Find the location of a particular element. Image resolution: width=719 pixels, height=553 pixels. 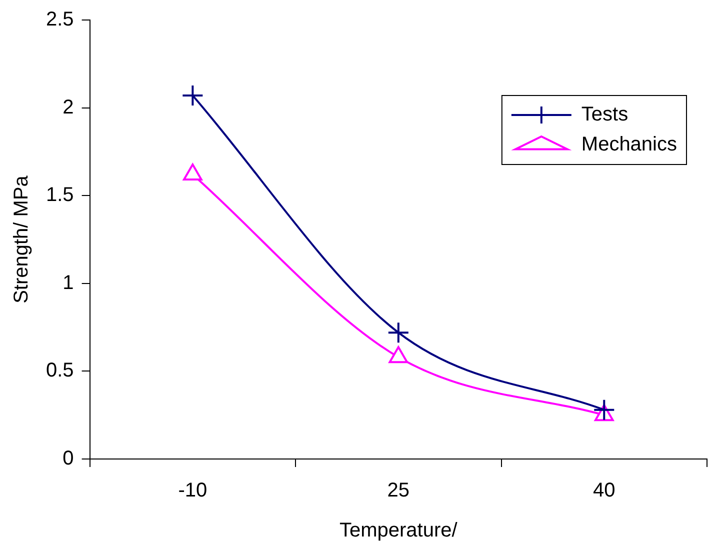

y-tick-label: 0 is located at coordinates (68, 459).